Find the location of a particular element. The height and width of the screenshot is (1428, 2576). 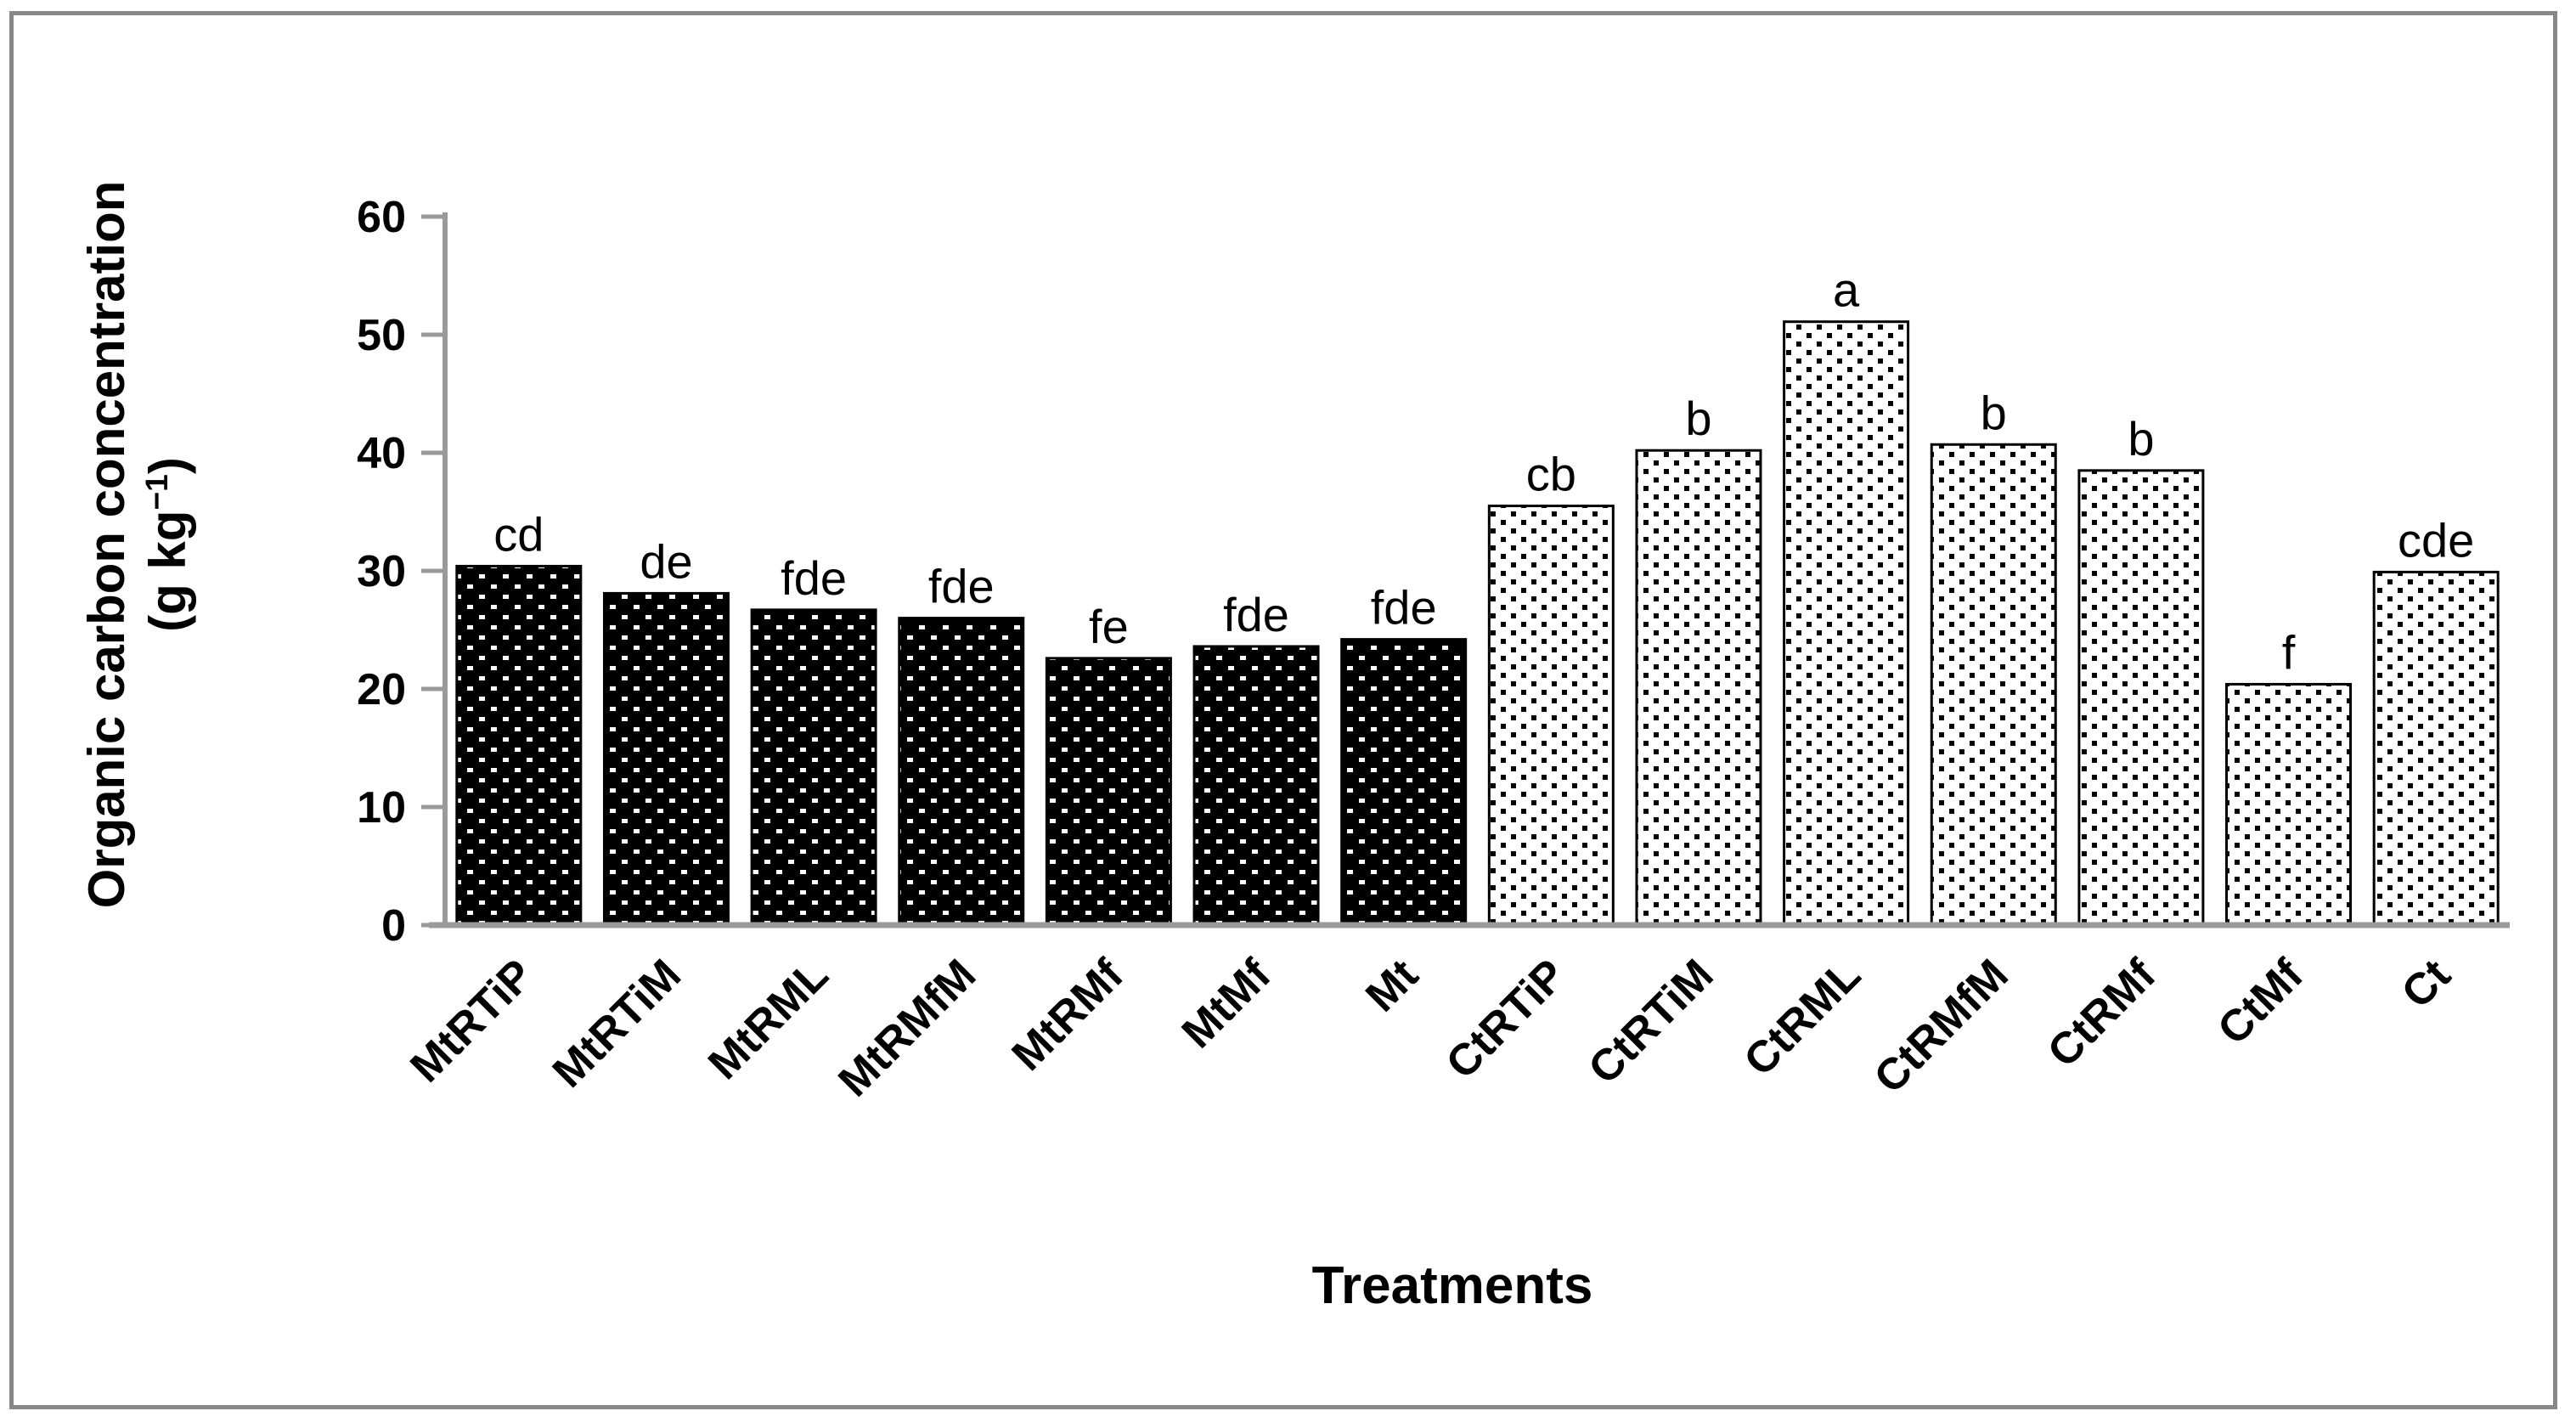

bar-Mt is located at coordinates (1404, 782).